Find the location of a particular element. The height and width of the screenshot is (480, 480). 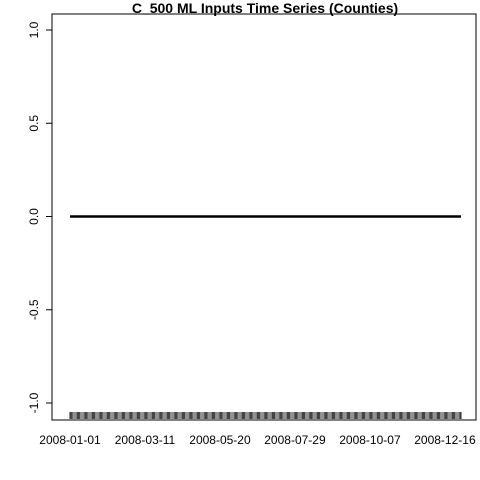

x-tick-label: 2008-10-07 is located at coordinates (370, 440).